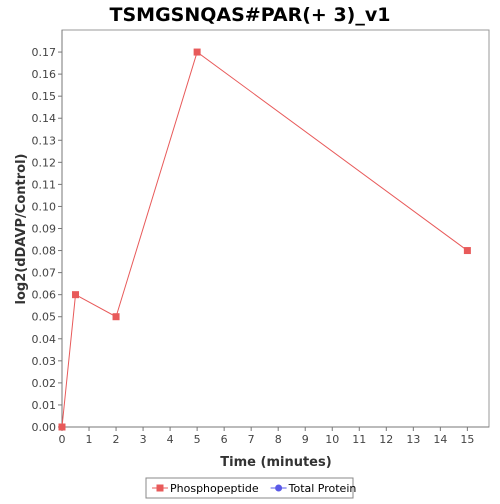 The image size is (500, 504). I want to click on x-tick-label: 12, so click(386, 439).